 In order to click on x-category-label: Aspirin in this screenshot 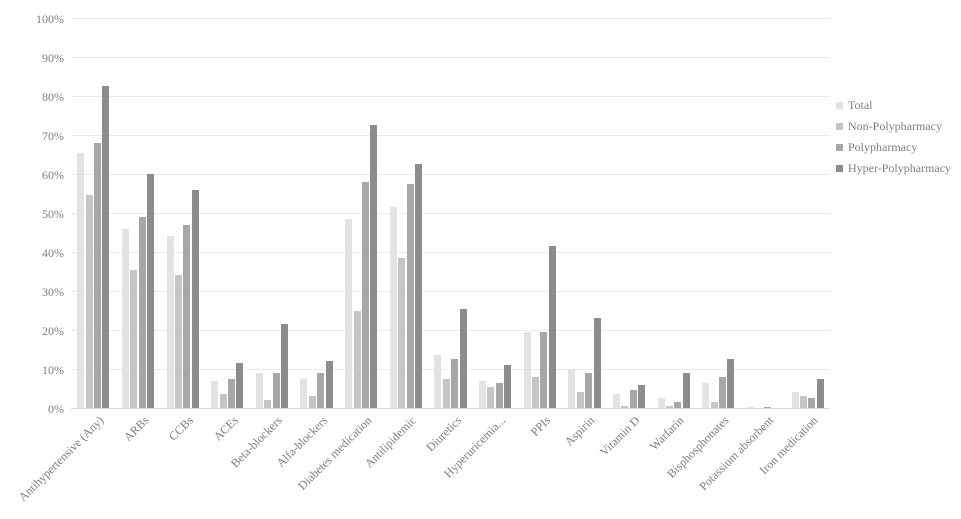, I will do `click(580, 431)`.